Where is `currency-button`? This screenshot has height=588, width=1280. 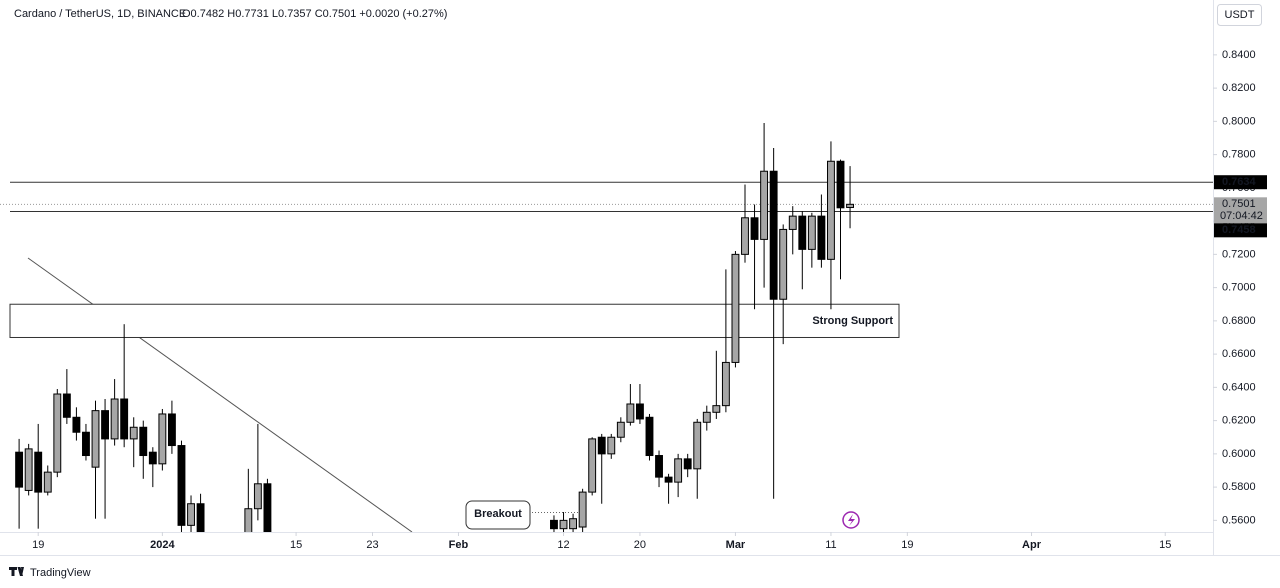
currency-button is located at coordinates (1239, 15).